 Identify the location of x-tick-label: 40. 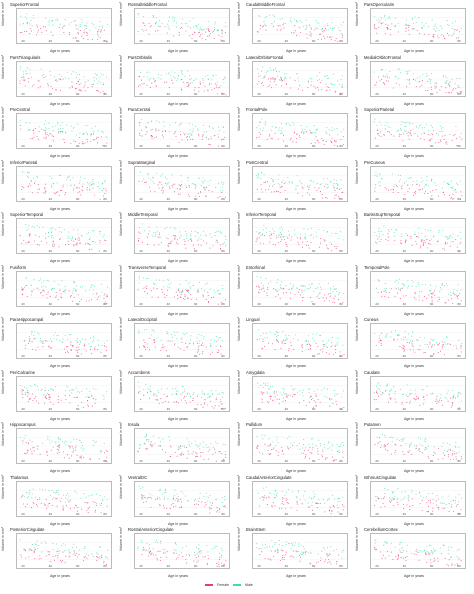
(287, 461).